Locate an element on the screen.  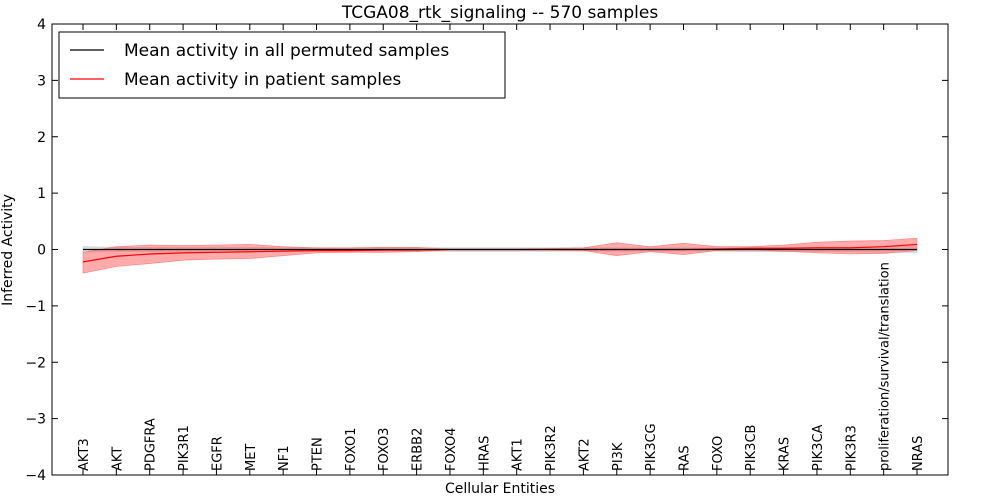
legend-box is located at coordinates (282, 65).